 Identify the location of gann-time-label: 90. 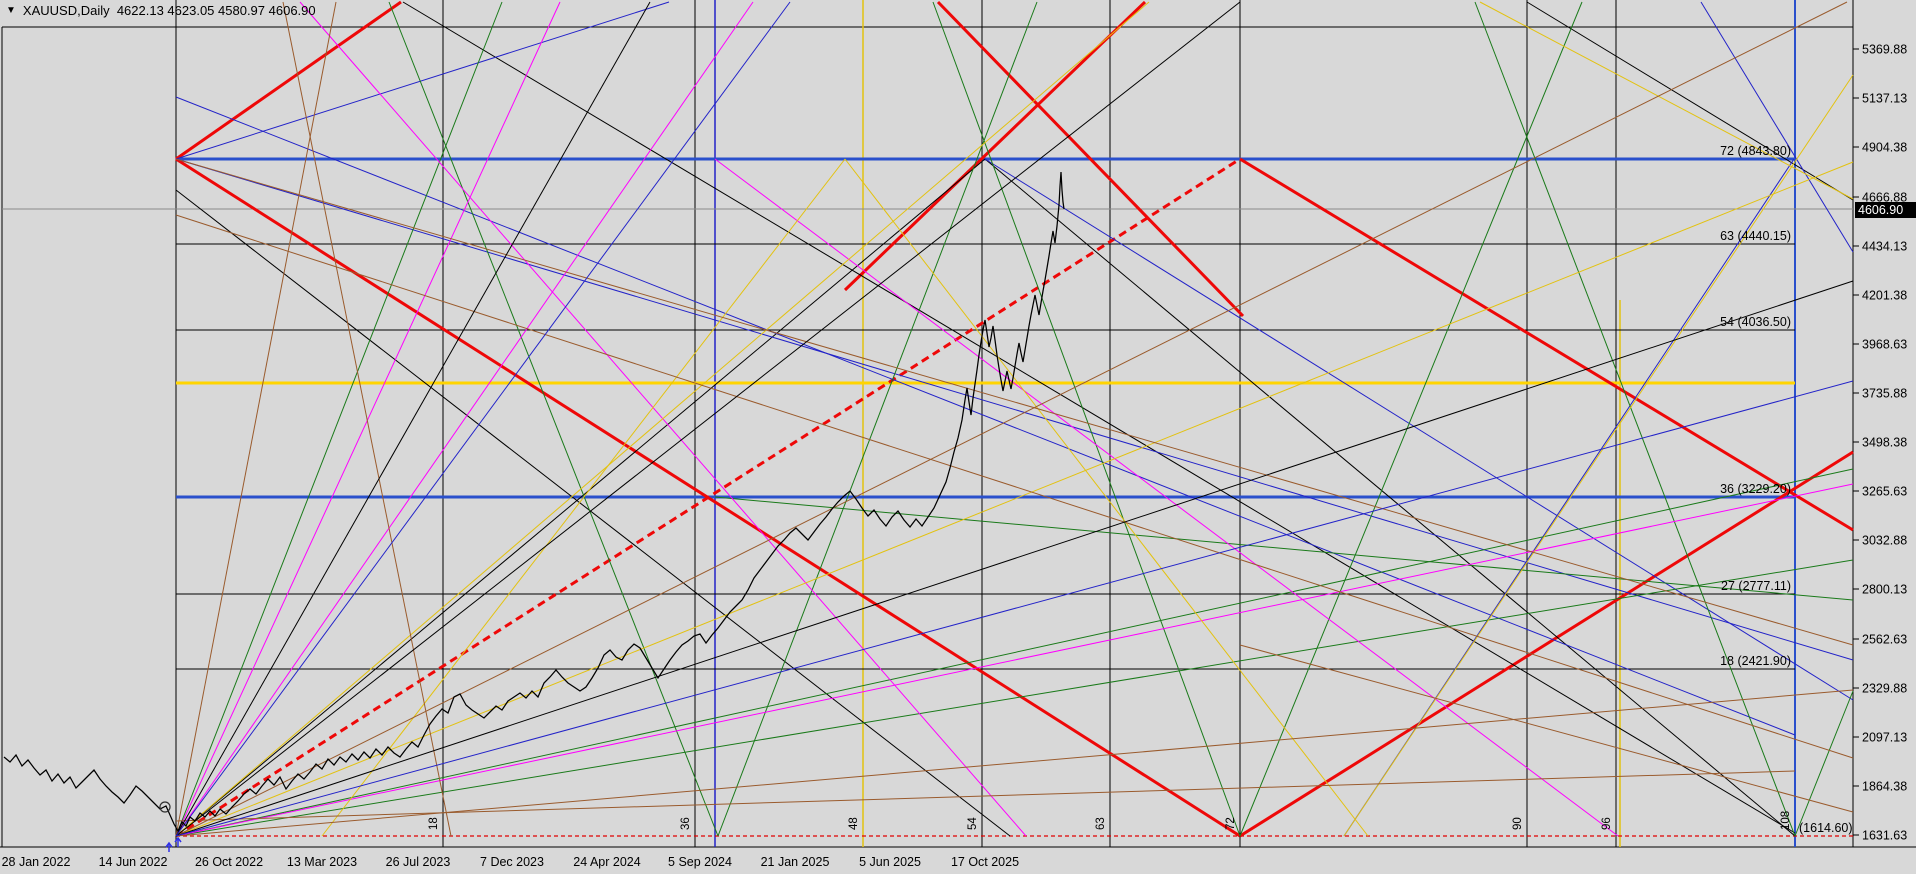
(1518, 823).